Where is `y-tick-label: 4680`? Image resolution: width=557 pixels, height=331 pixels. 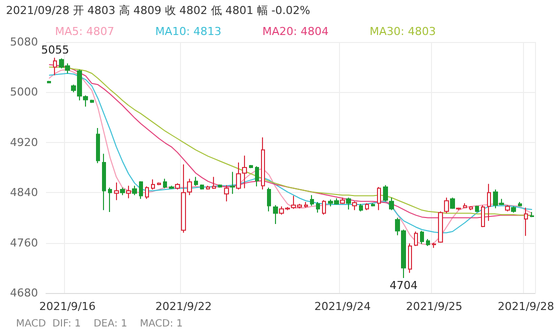
y-tick-label: 4680 is located at coordinates (24, 293).